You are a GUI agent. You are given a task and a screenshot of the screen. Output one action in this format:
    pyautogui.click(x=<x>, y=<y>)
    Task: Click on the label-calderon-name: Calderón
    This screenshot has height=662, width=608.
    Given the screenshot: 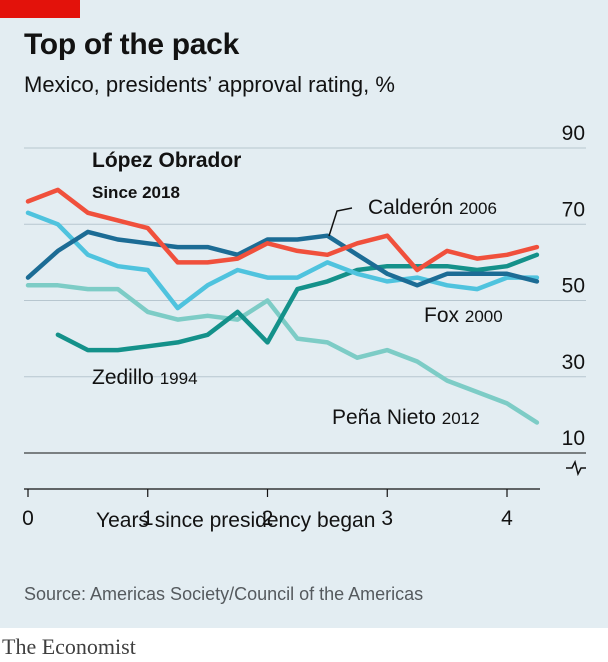 What is the action you would take?
    pyautogui.click(x=410, y=207)
    